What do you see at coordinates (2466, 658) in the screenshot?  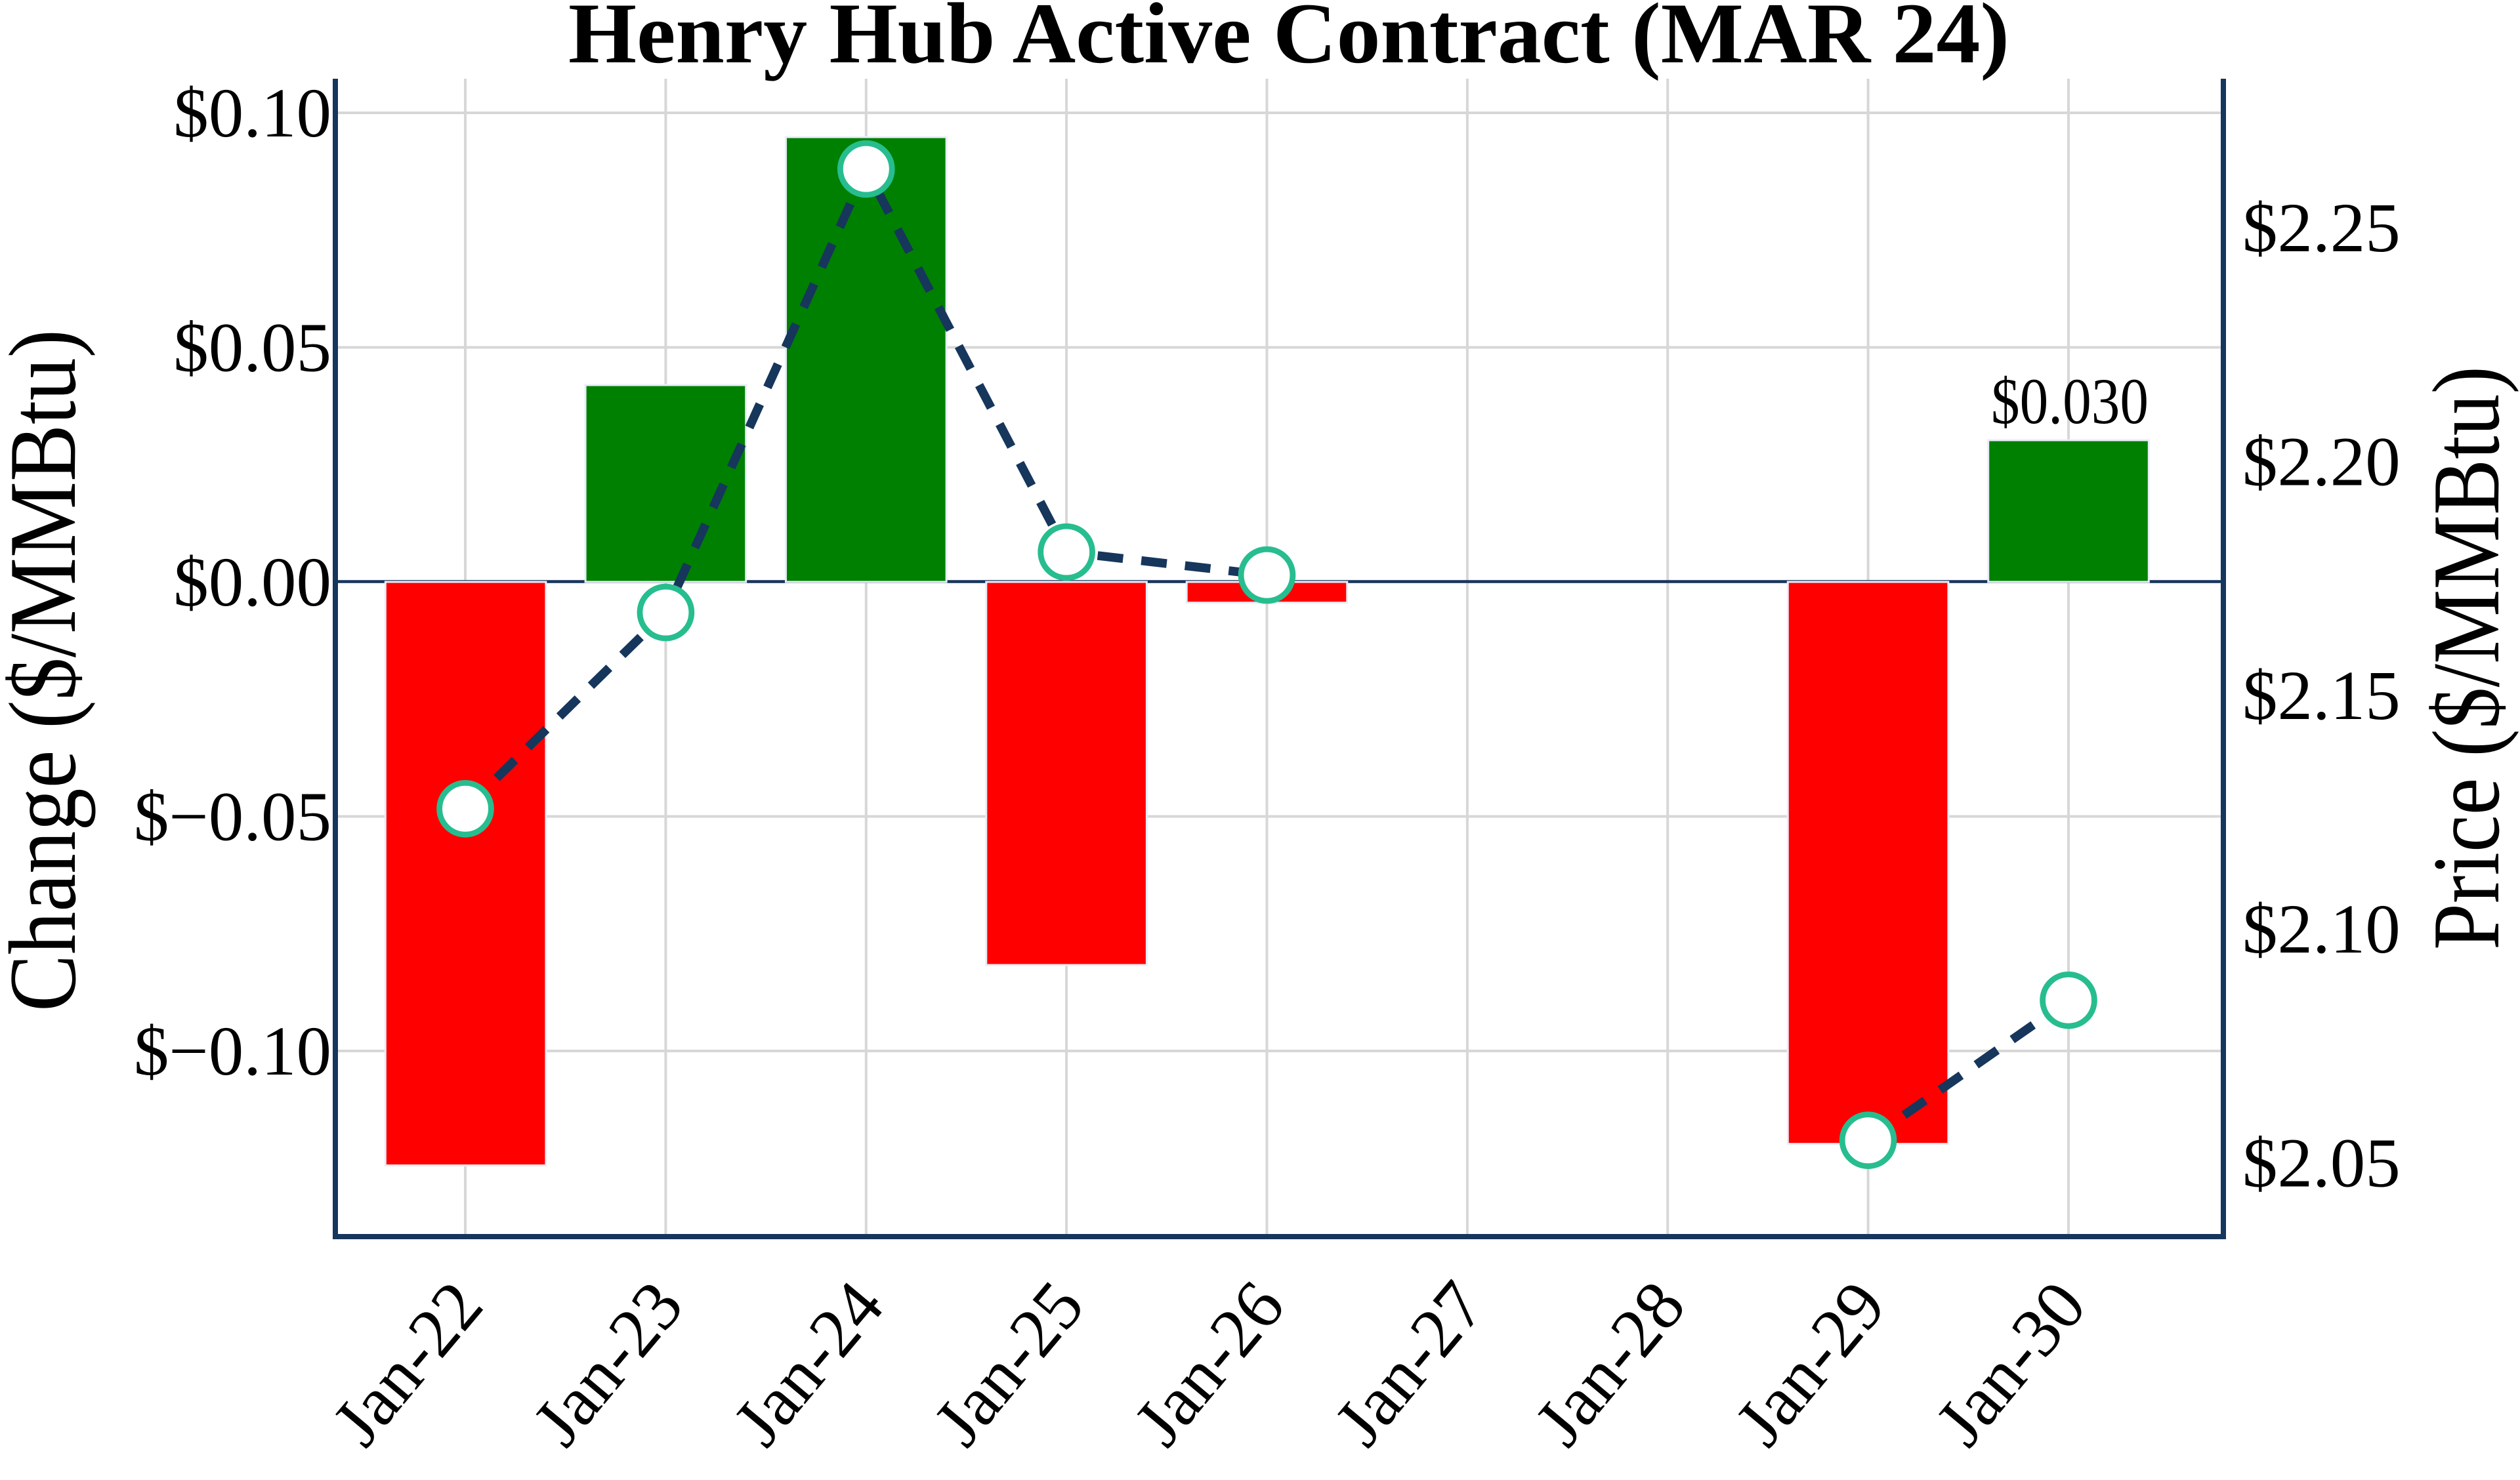 I see `svg-text: Price ($/MMBtu)` at bounding box center [2466, 658].